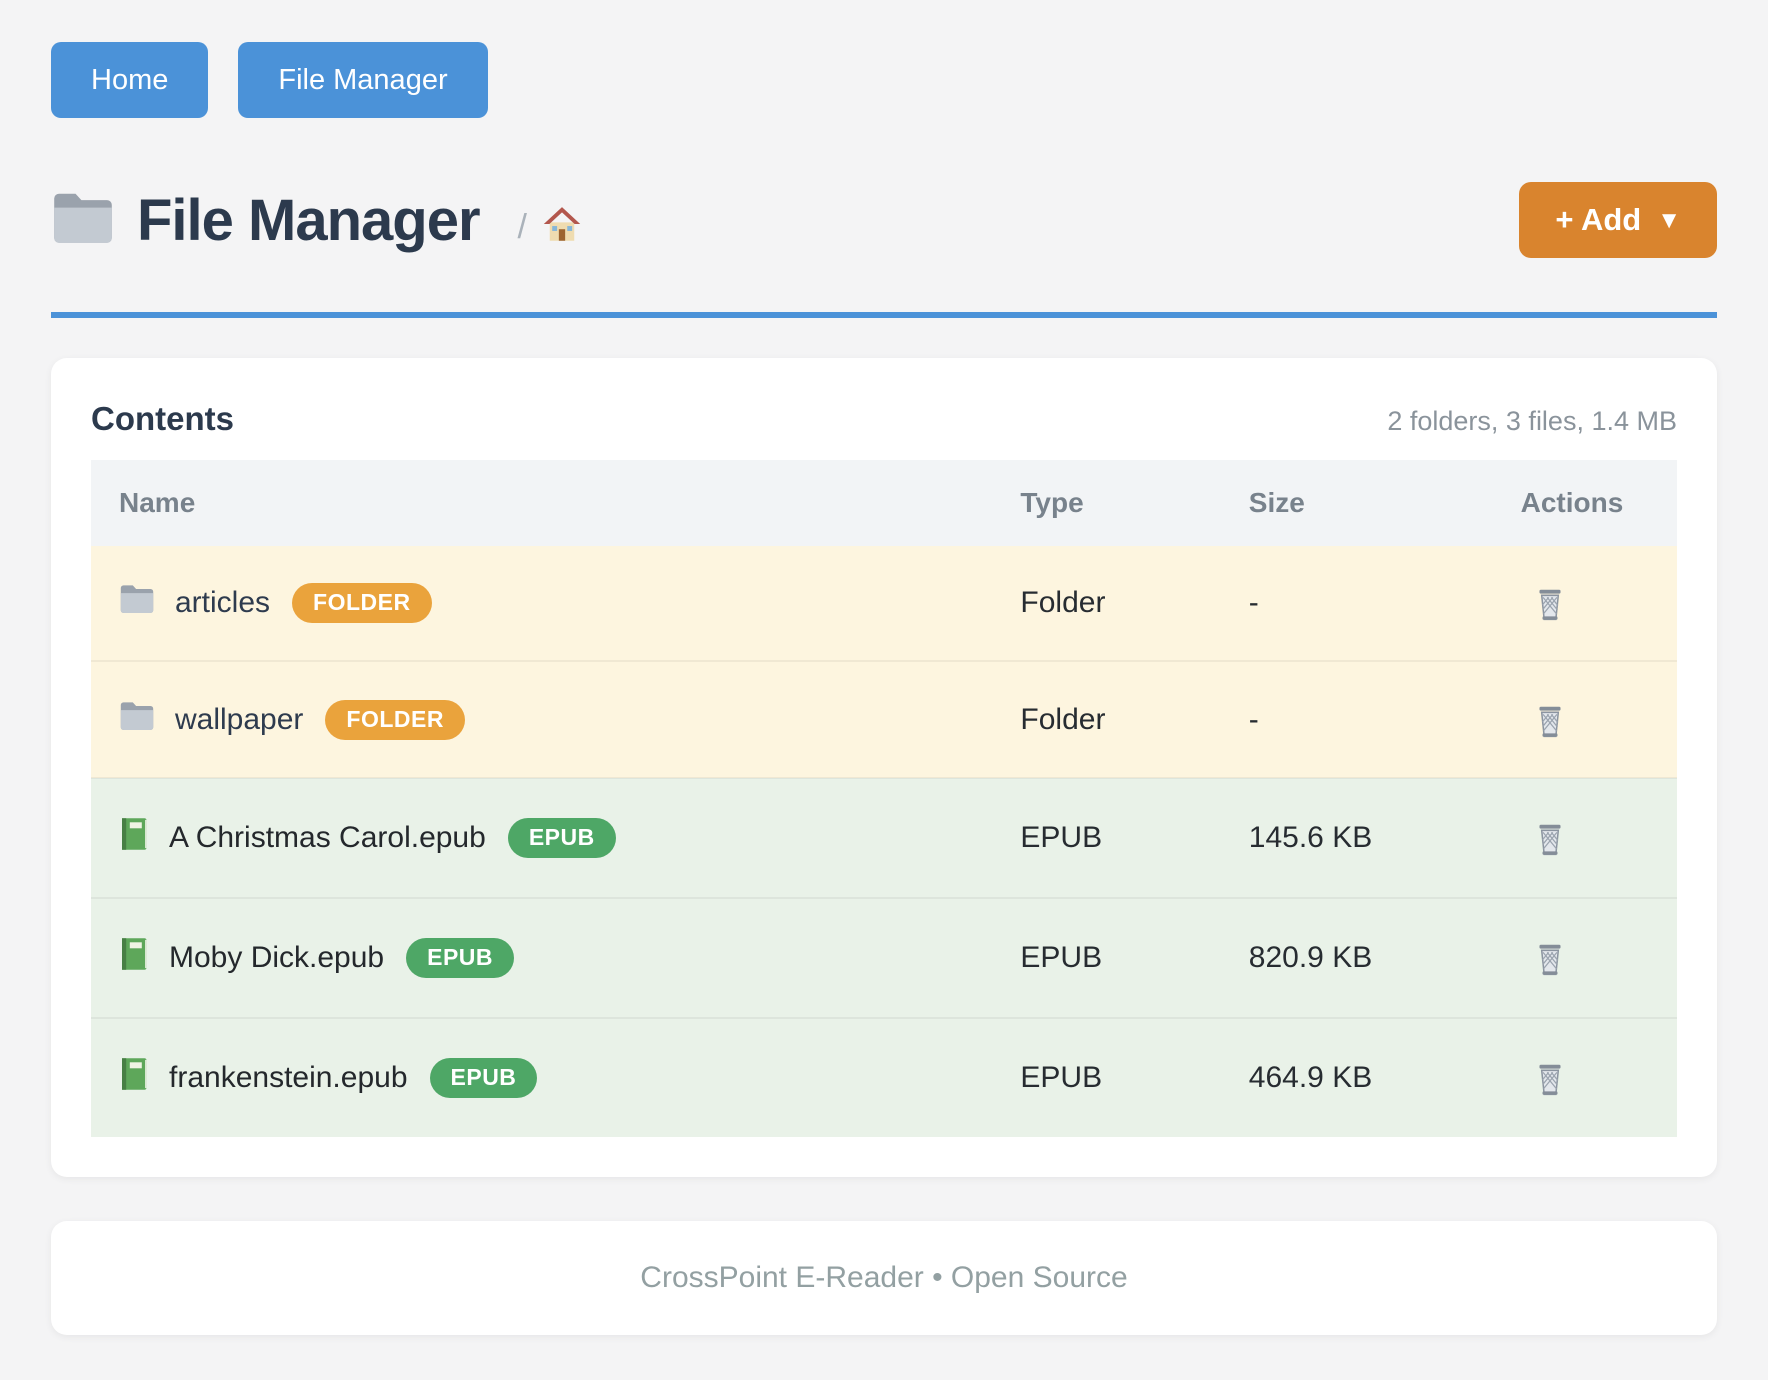 The image size is (1768, 1380). I want to click on nav-button-file-manager: File Manager, so click(363, 80).